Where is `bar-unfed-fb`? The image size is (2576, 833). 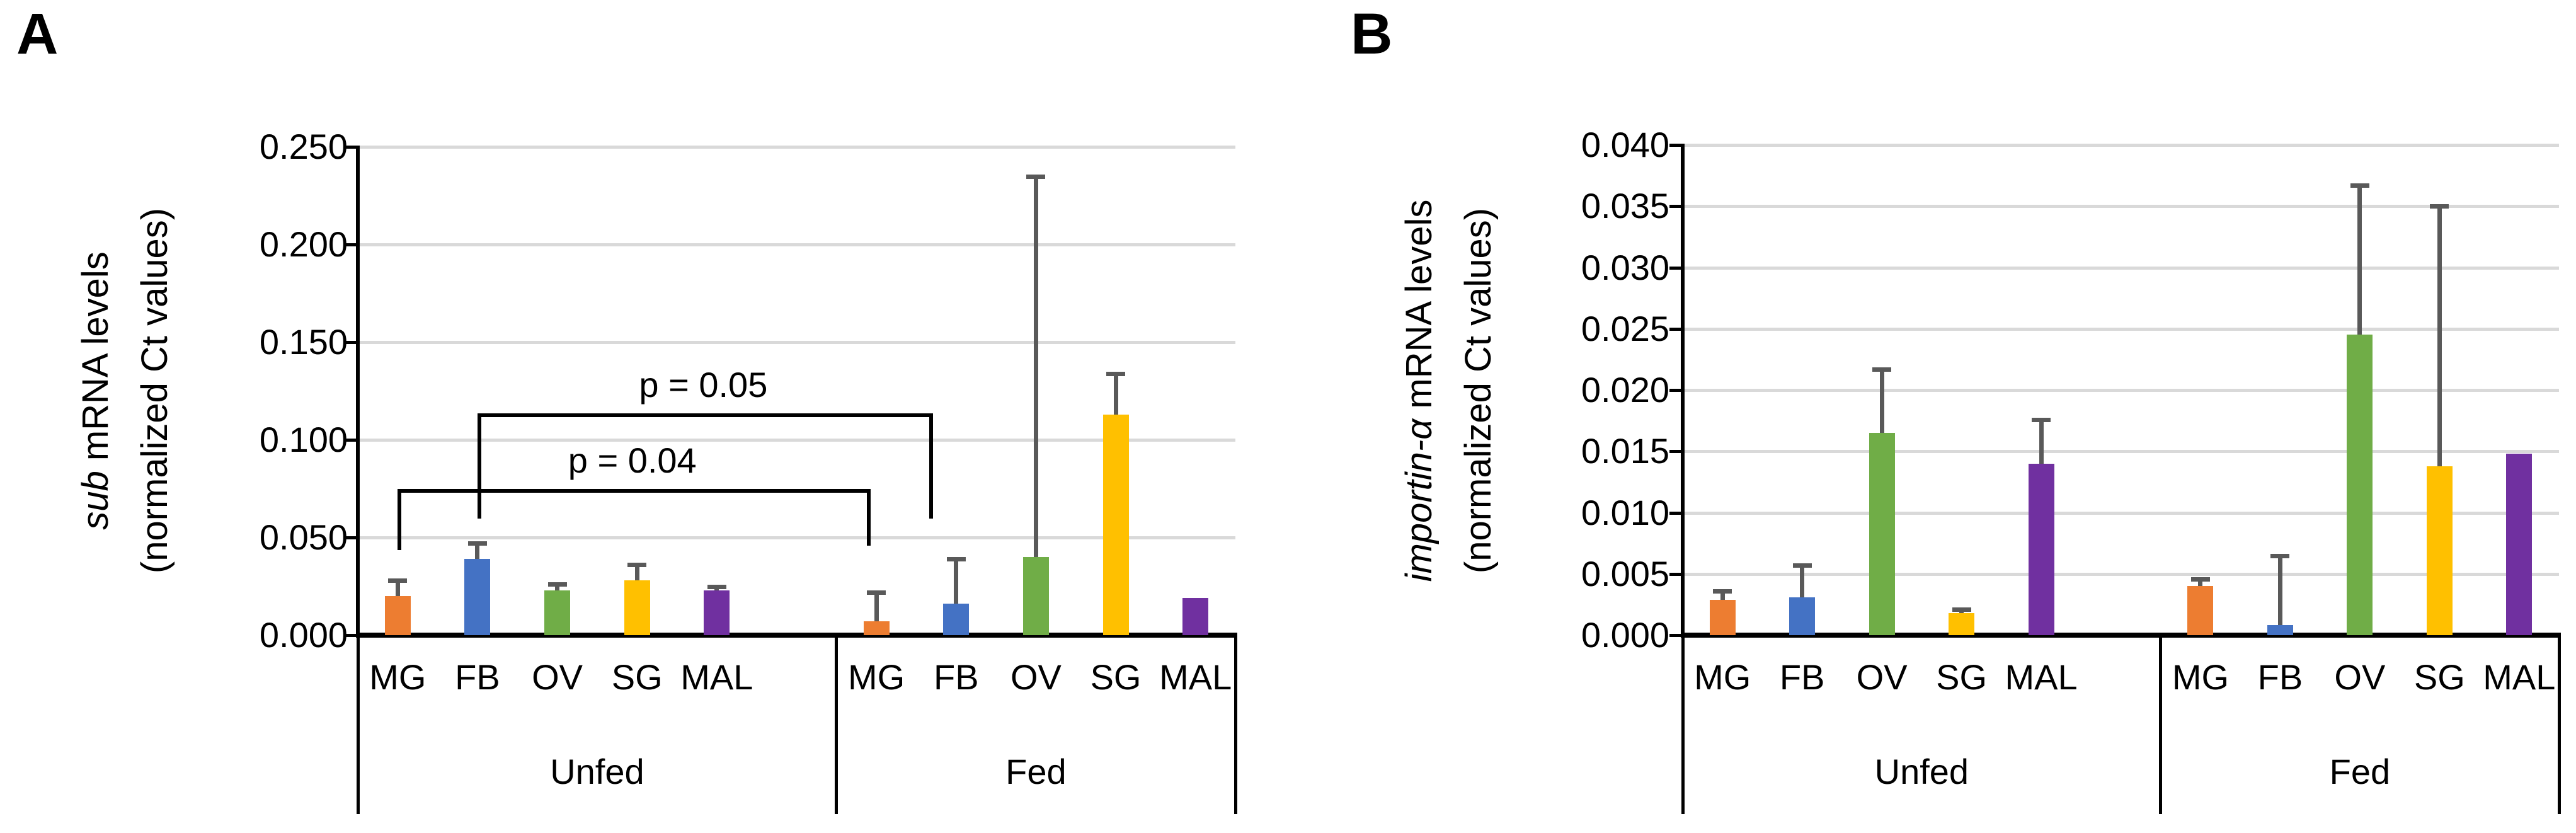
bar-unfed-fb is located at coordinates (477, 597).